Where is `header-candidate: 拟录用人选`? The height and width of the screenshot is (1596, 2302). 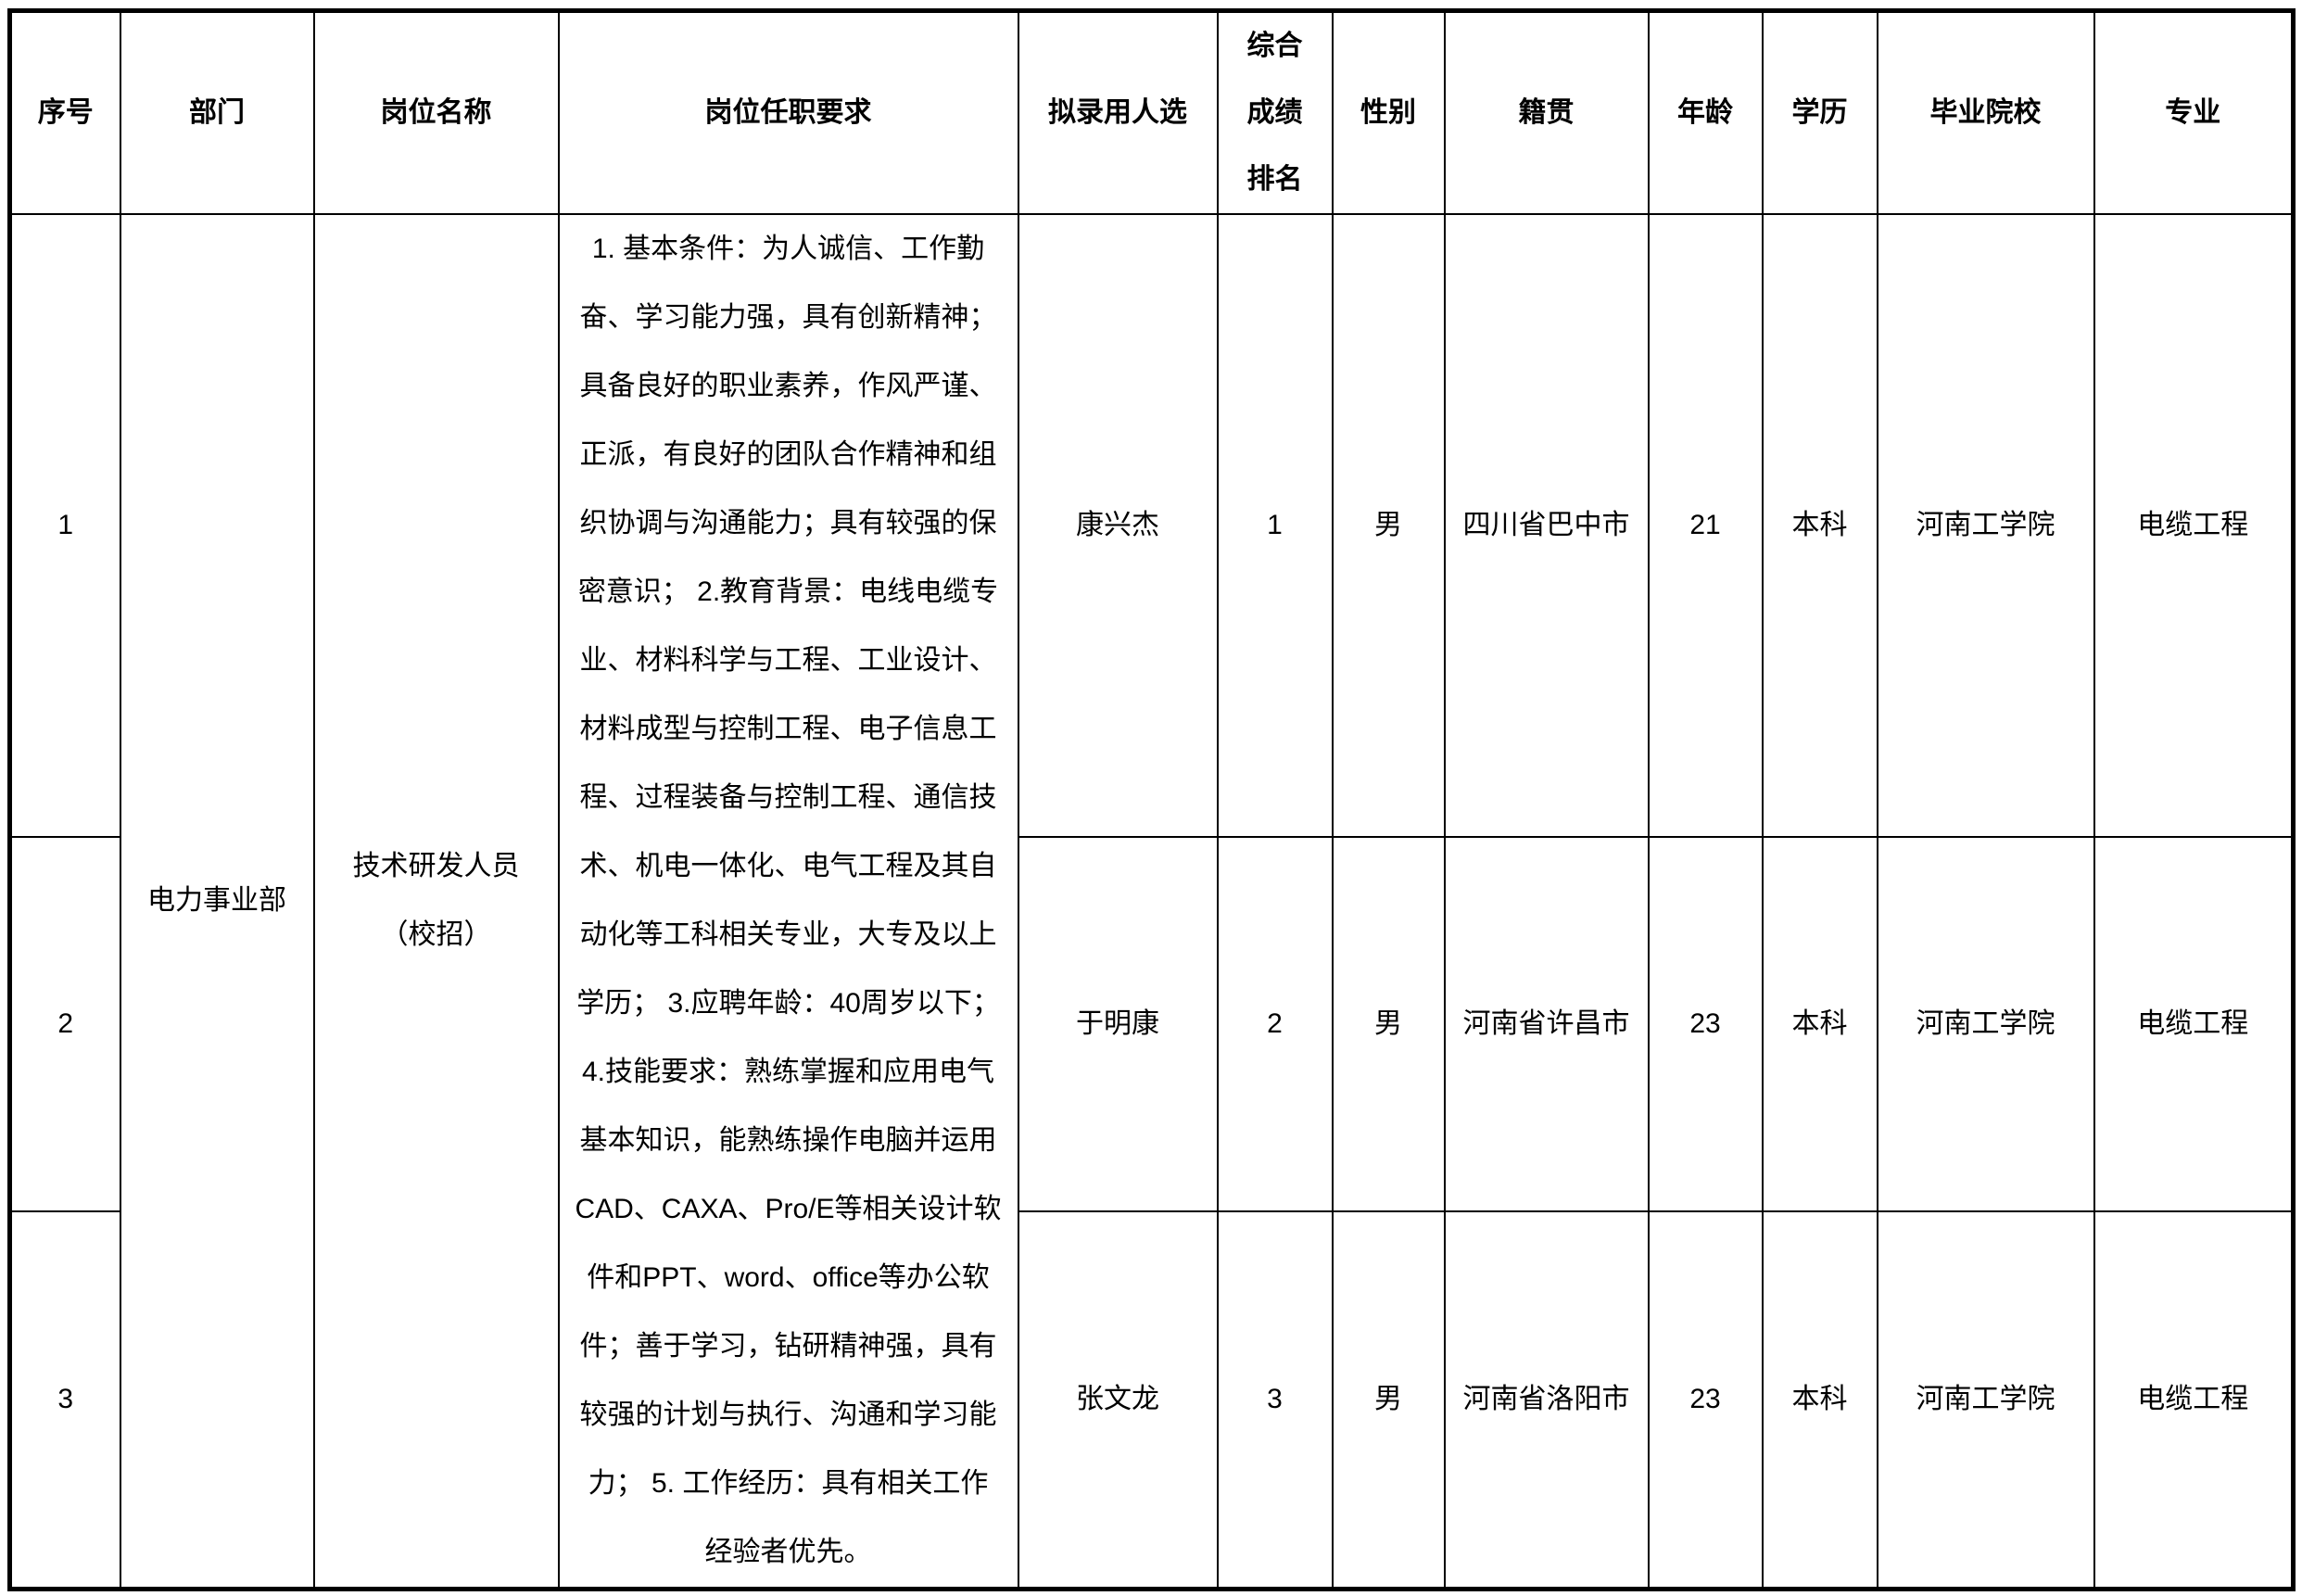 header-candidate: 拟录用人选 is located at coordinates (1118, 112).